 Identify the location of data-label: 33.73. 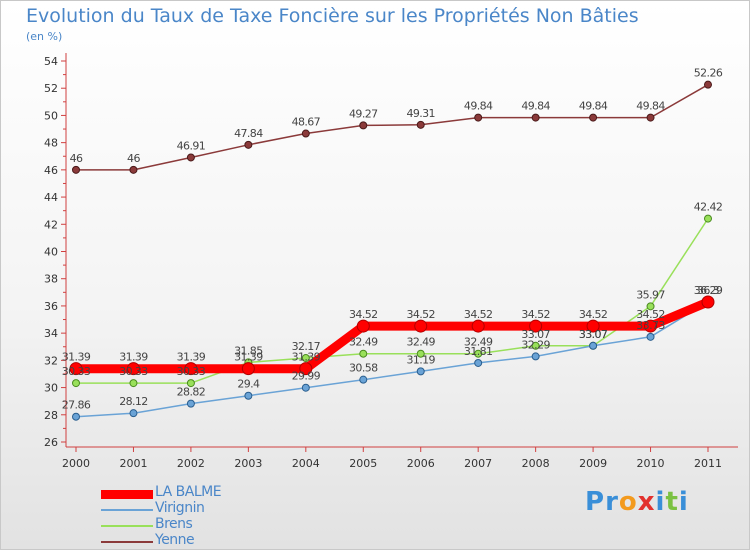
(650, 325).